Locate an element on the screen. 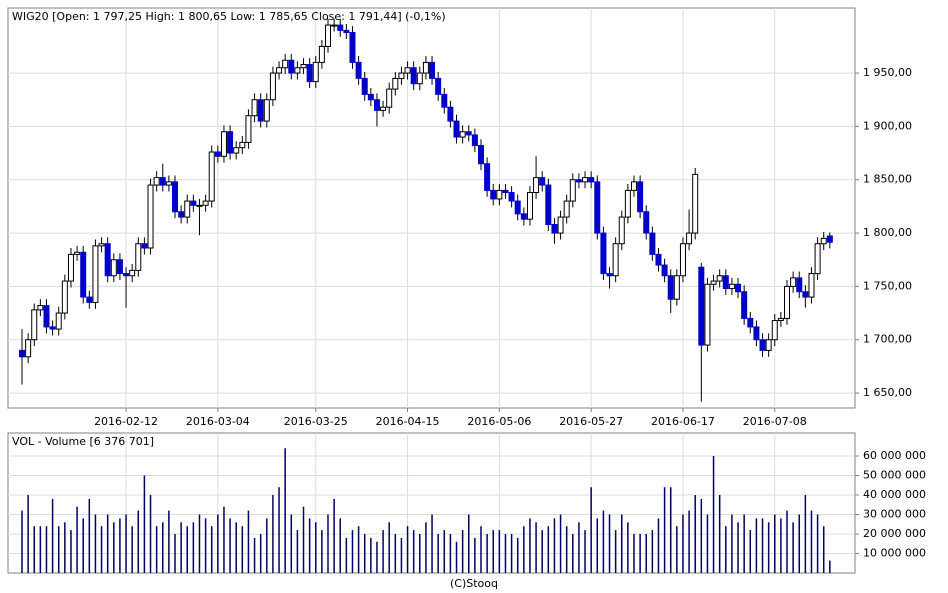 The width and height of the screenshot is (948, 593). y-tick-label: 1 900,00 is located at coordinates (887, 125).